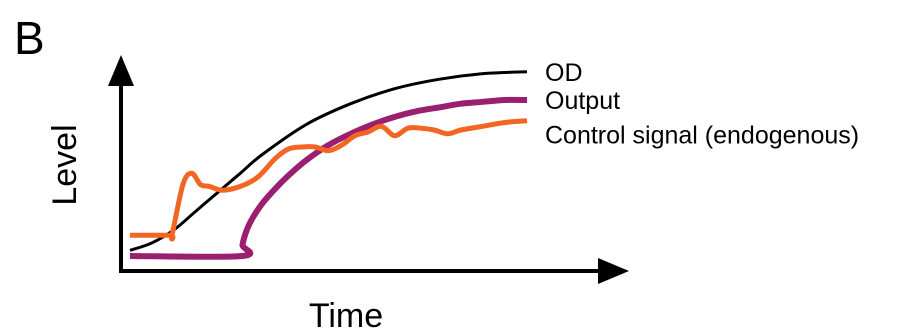 The image size is (915, 333). I want to click on series-label-output: Output, so click(582, 101).